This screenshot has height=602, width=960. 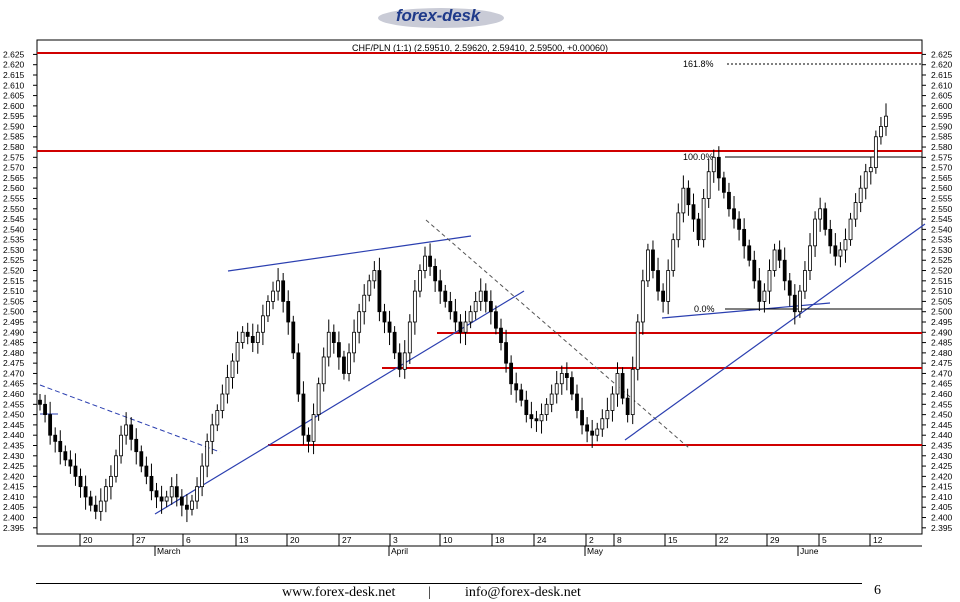 I want to click on y-tick-label-right-42: 2.415, so click(x=942, y=487).